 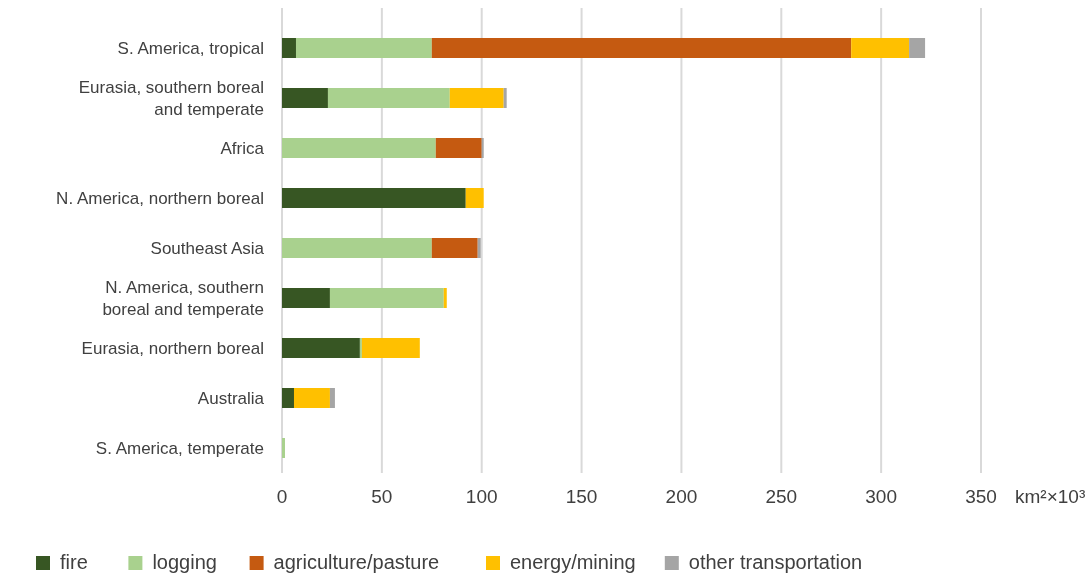 What do you see at coordinates (681, 496) in the screenshot?
I see `x-tick-label: 200` at bounding box center [681, 496].